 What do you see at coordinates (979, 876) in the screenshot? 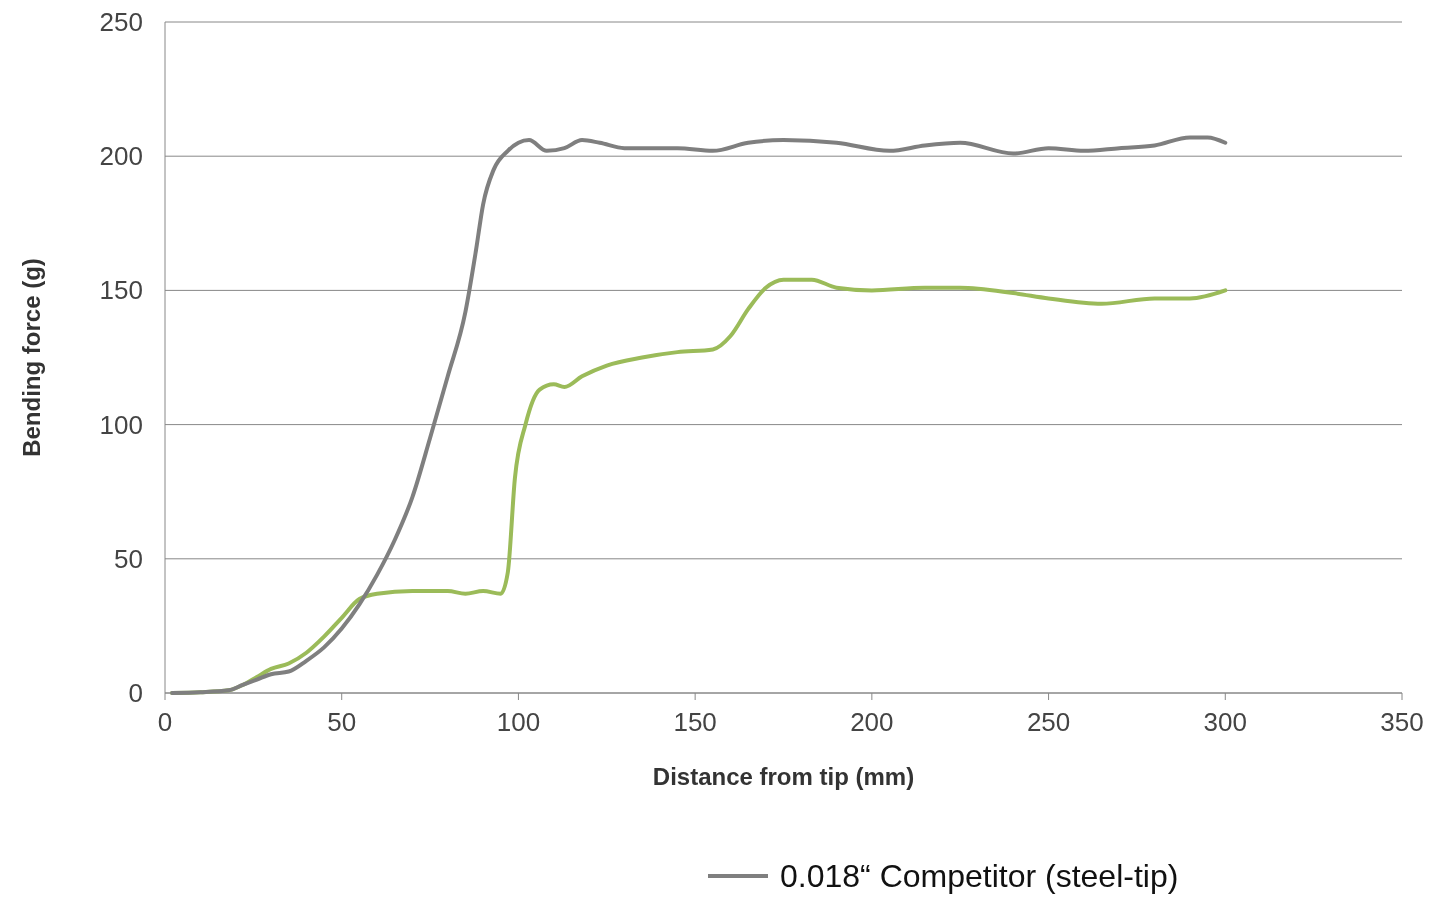
I see `legend-label: 0.018“ Competitor (steel-tip)` at bounding box center [979, 876].